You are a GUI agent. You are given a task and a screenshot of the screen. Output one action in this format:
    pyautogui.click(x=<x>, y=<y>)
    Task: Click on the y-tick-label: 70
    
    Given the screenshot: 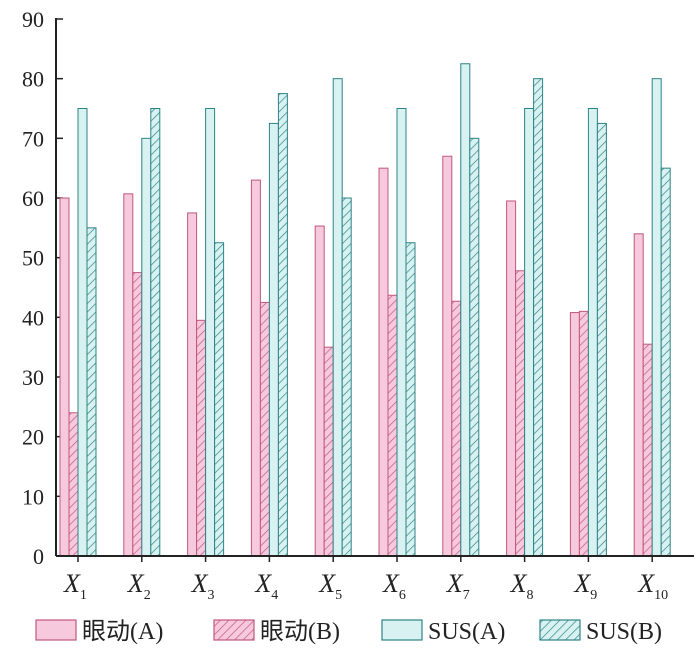 What is the action you would take?
    pyautogui.click(x=33, y=138)
    